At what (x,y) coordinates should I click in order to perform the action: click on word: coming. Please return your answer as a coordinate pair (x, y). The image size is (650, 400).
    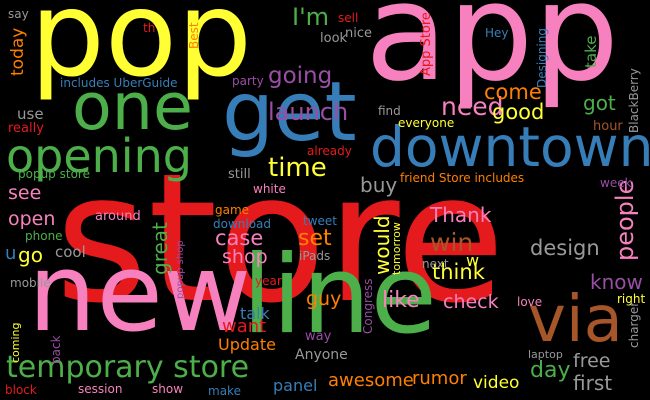
    Looking at the image, I should click on (15, 342).